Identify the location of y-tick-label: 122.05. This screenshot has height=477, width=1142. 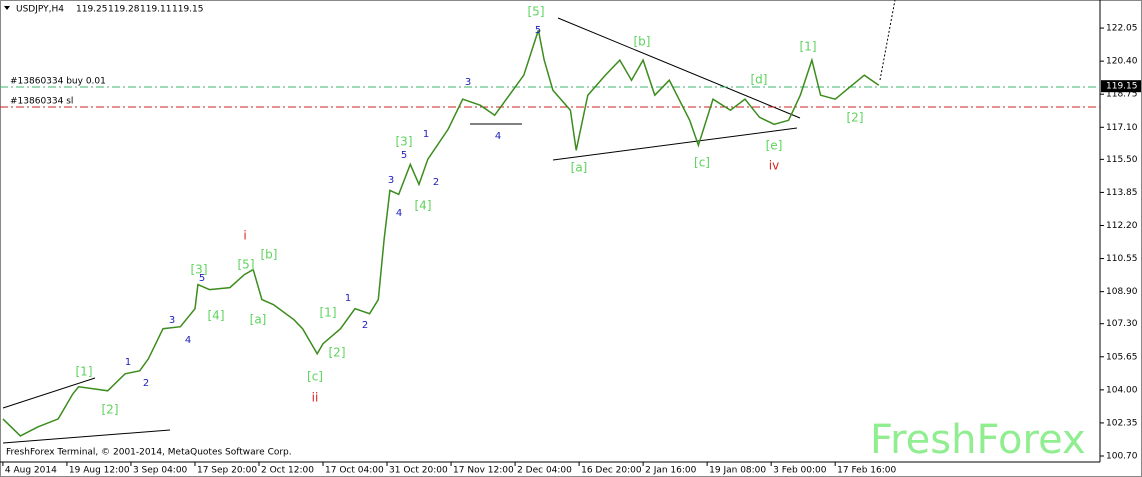
(1122, 29).